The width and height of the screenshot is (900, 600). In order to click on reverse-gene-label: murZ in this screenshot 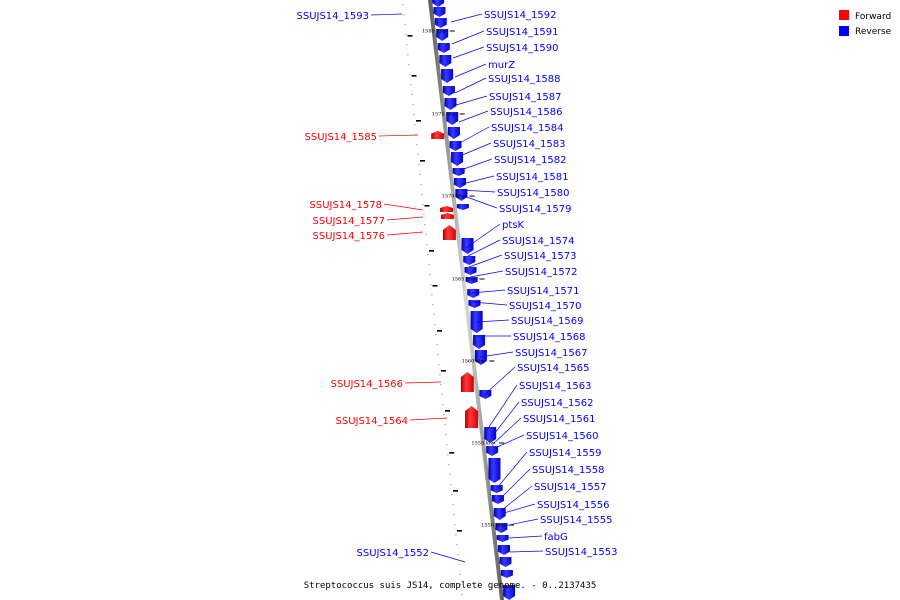, I will do `click(501, 65)`.